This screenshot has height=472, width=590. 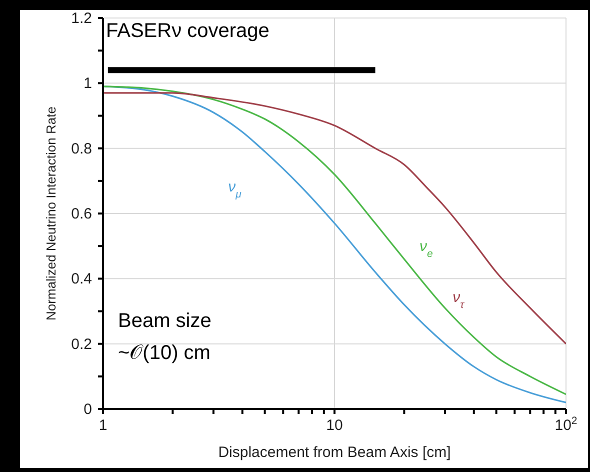 I want to click on annotation: FASERν coverage, so click(x=188, y=31).